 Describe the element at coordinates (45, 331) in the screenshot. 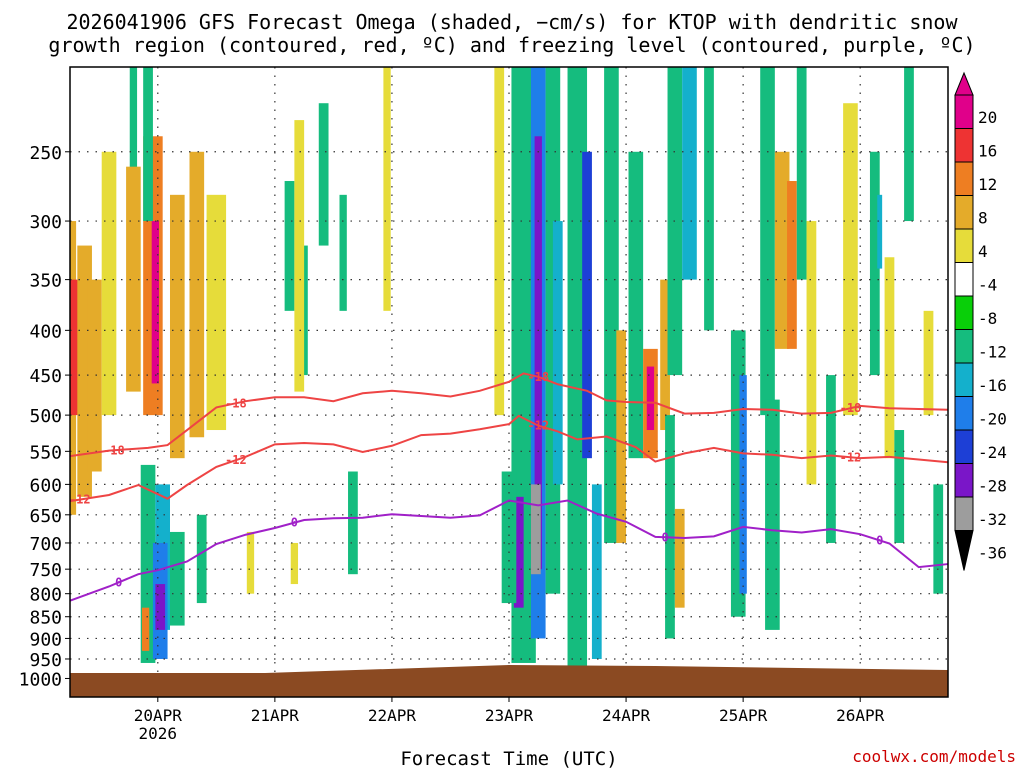

I see `y-tick-label: 400` at that location.